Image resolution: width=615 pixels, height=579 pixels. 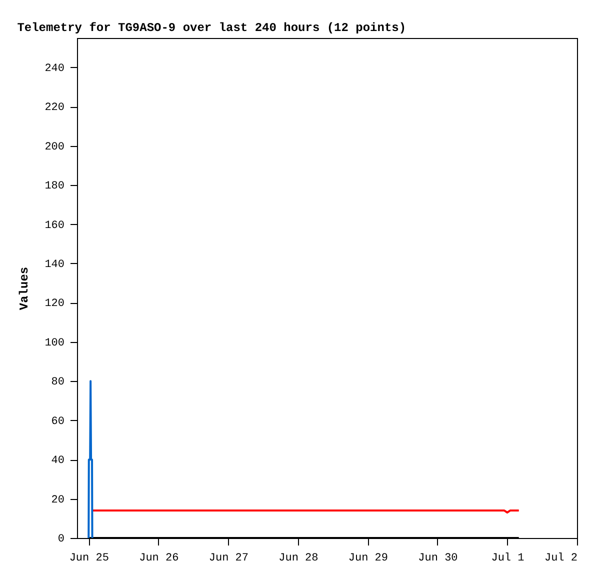 What do you see at coordinates (57, 461) in the screenshot?
I see `y-tick-label: 40` at bounding box center [57, 461].